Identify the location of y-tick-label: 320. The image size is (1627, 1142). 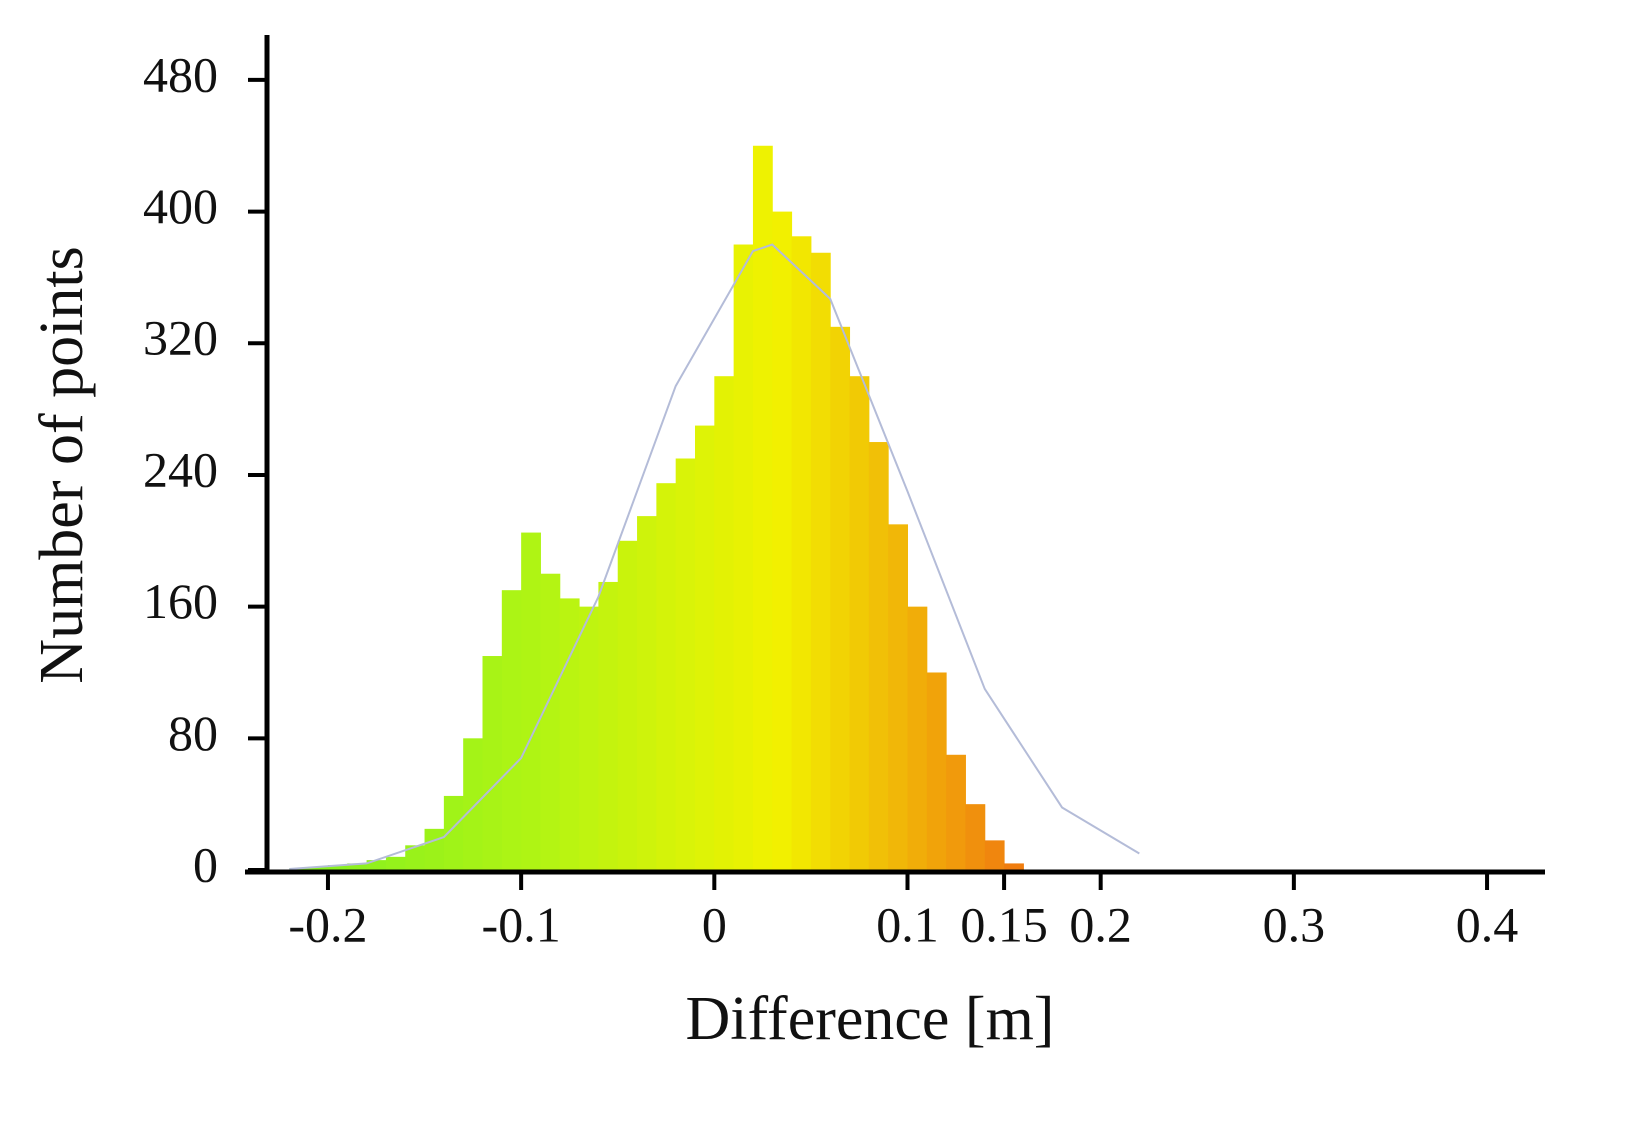
(180, 338).